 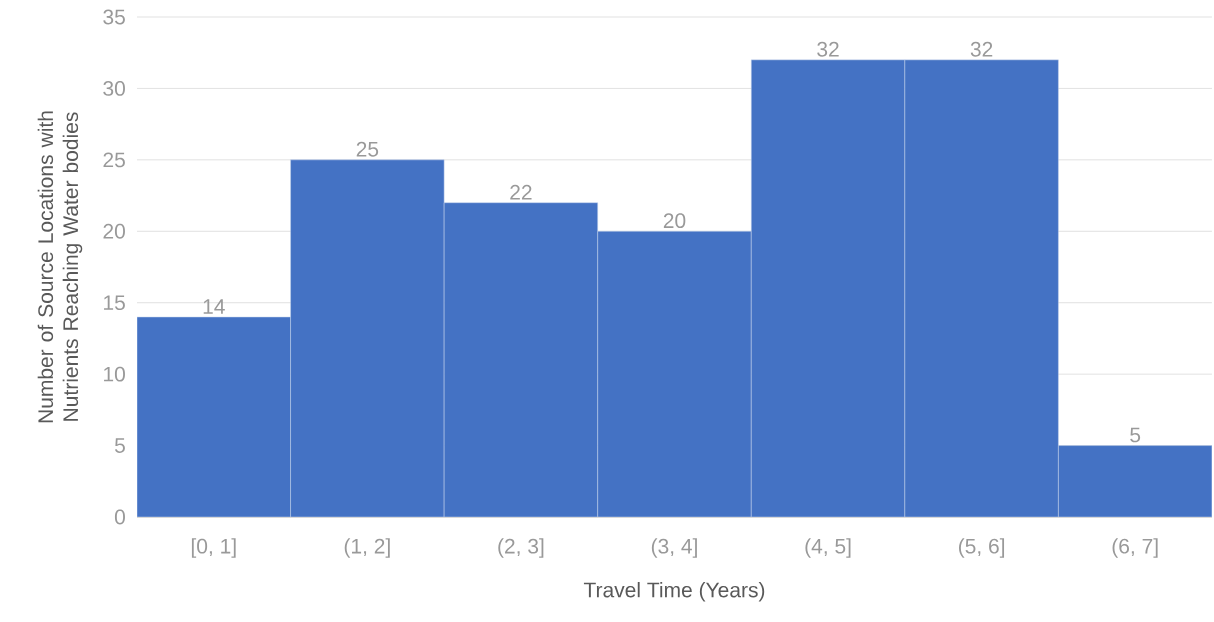 What do you see at coordinates (674, 221) in the screenshot?
I see `data-label: 20` at bounding box center [674, 221].